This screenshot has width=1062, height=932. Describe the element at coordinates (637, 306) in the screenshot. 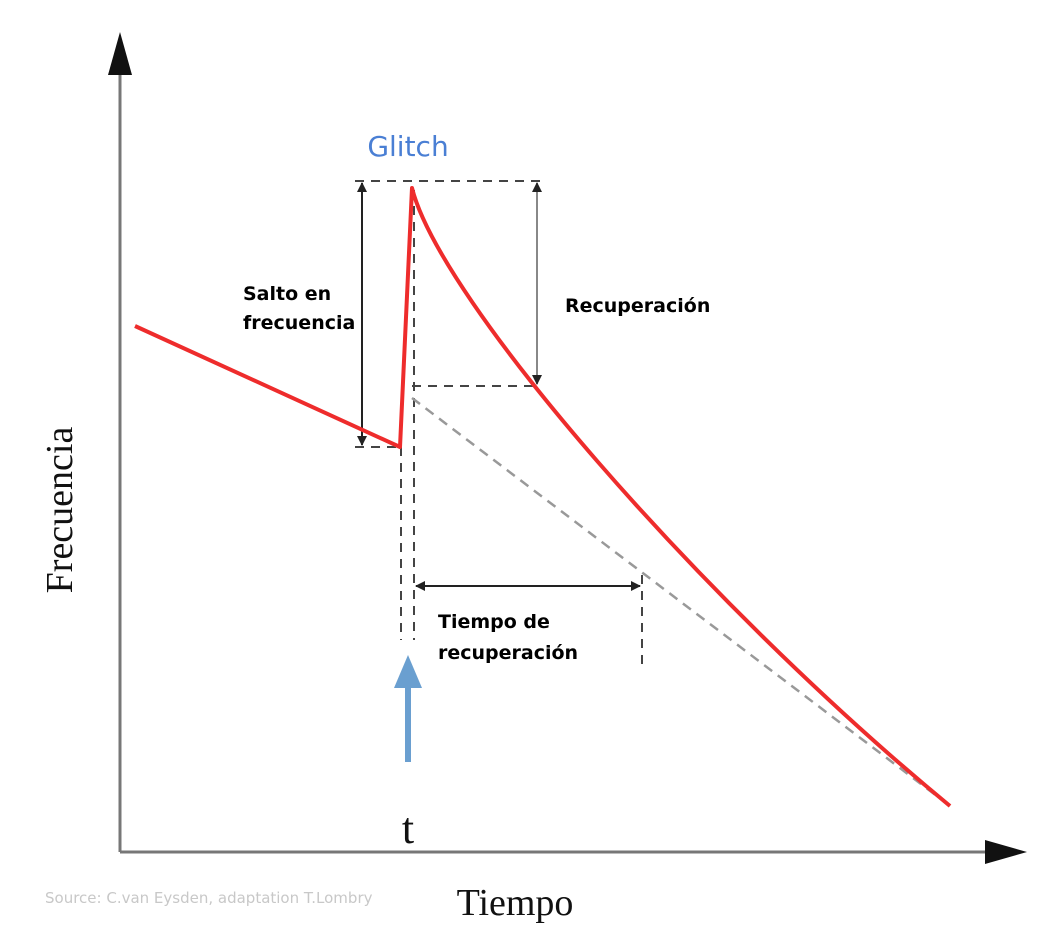

I see `recovery-label: Recuperación` at that location.